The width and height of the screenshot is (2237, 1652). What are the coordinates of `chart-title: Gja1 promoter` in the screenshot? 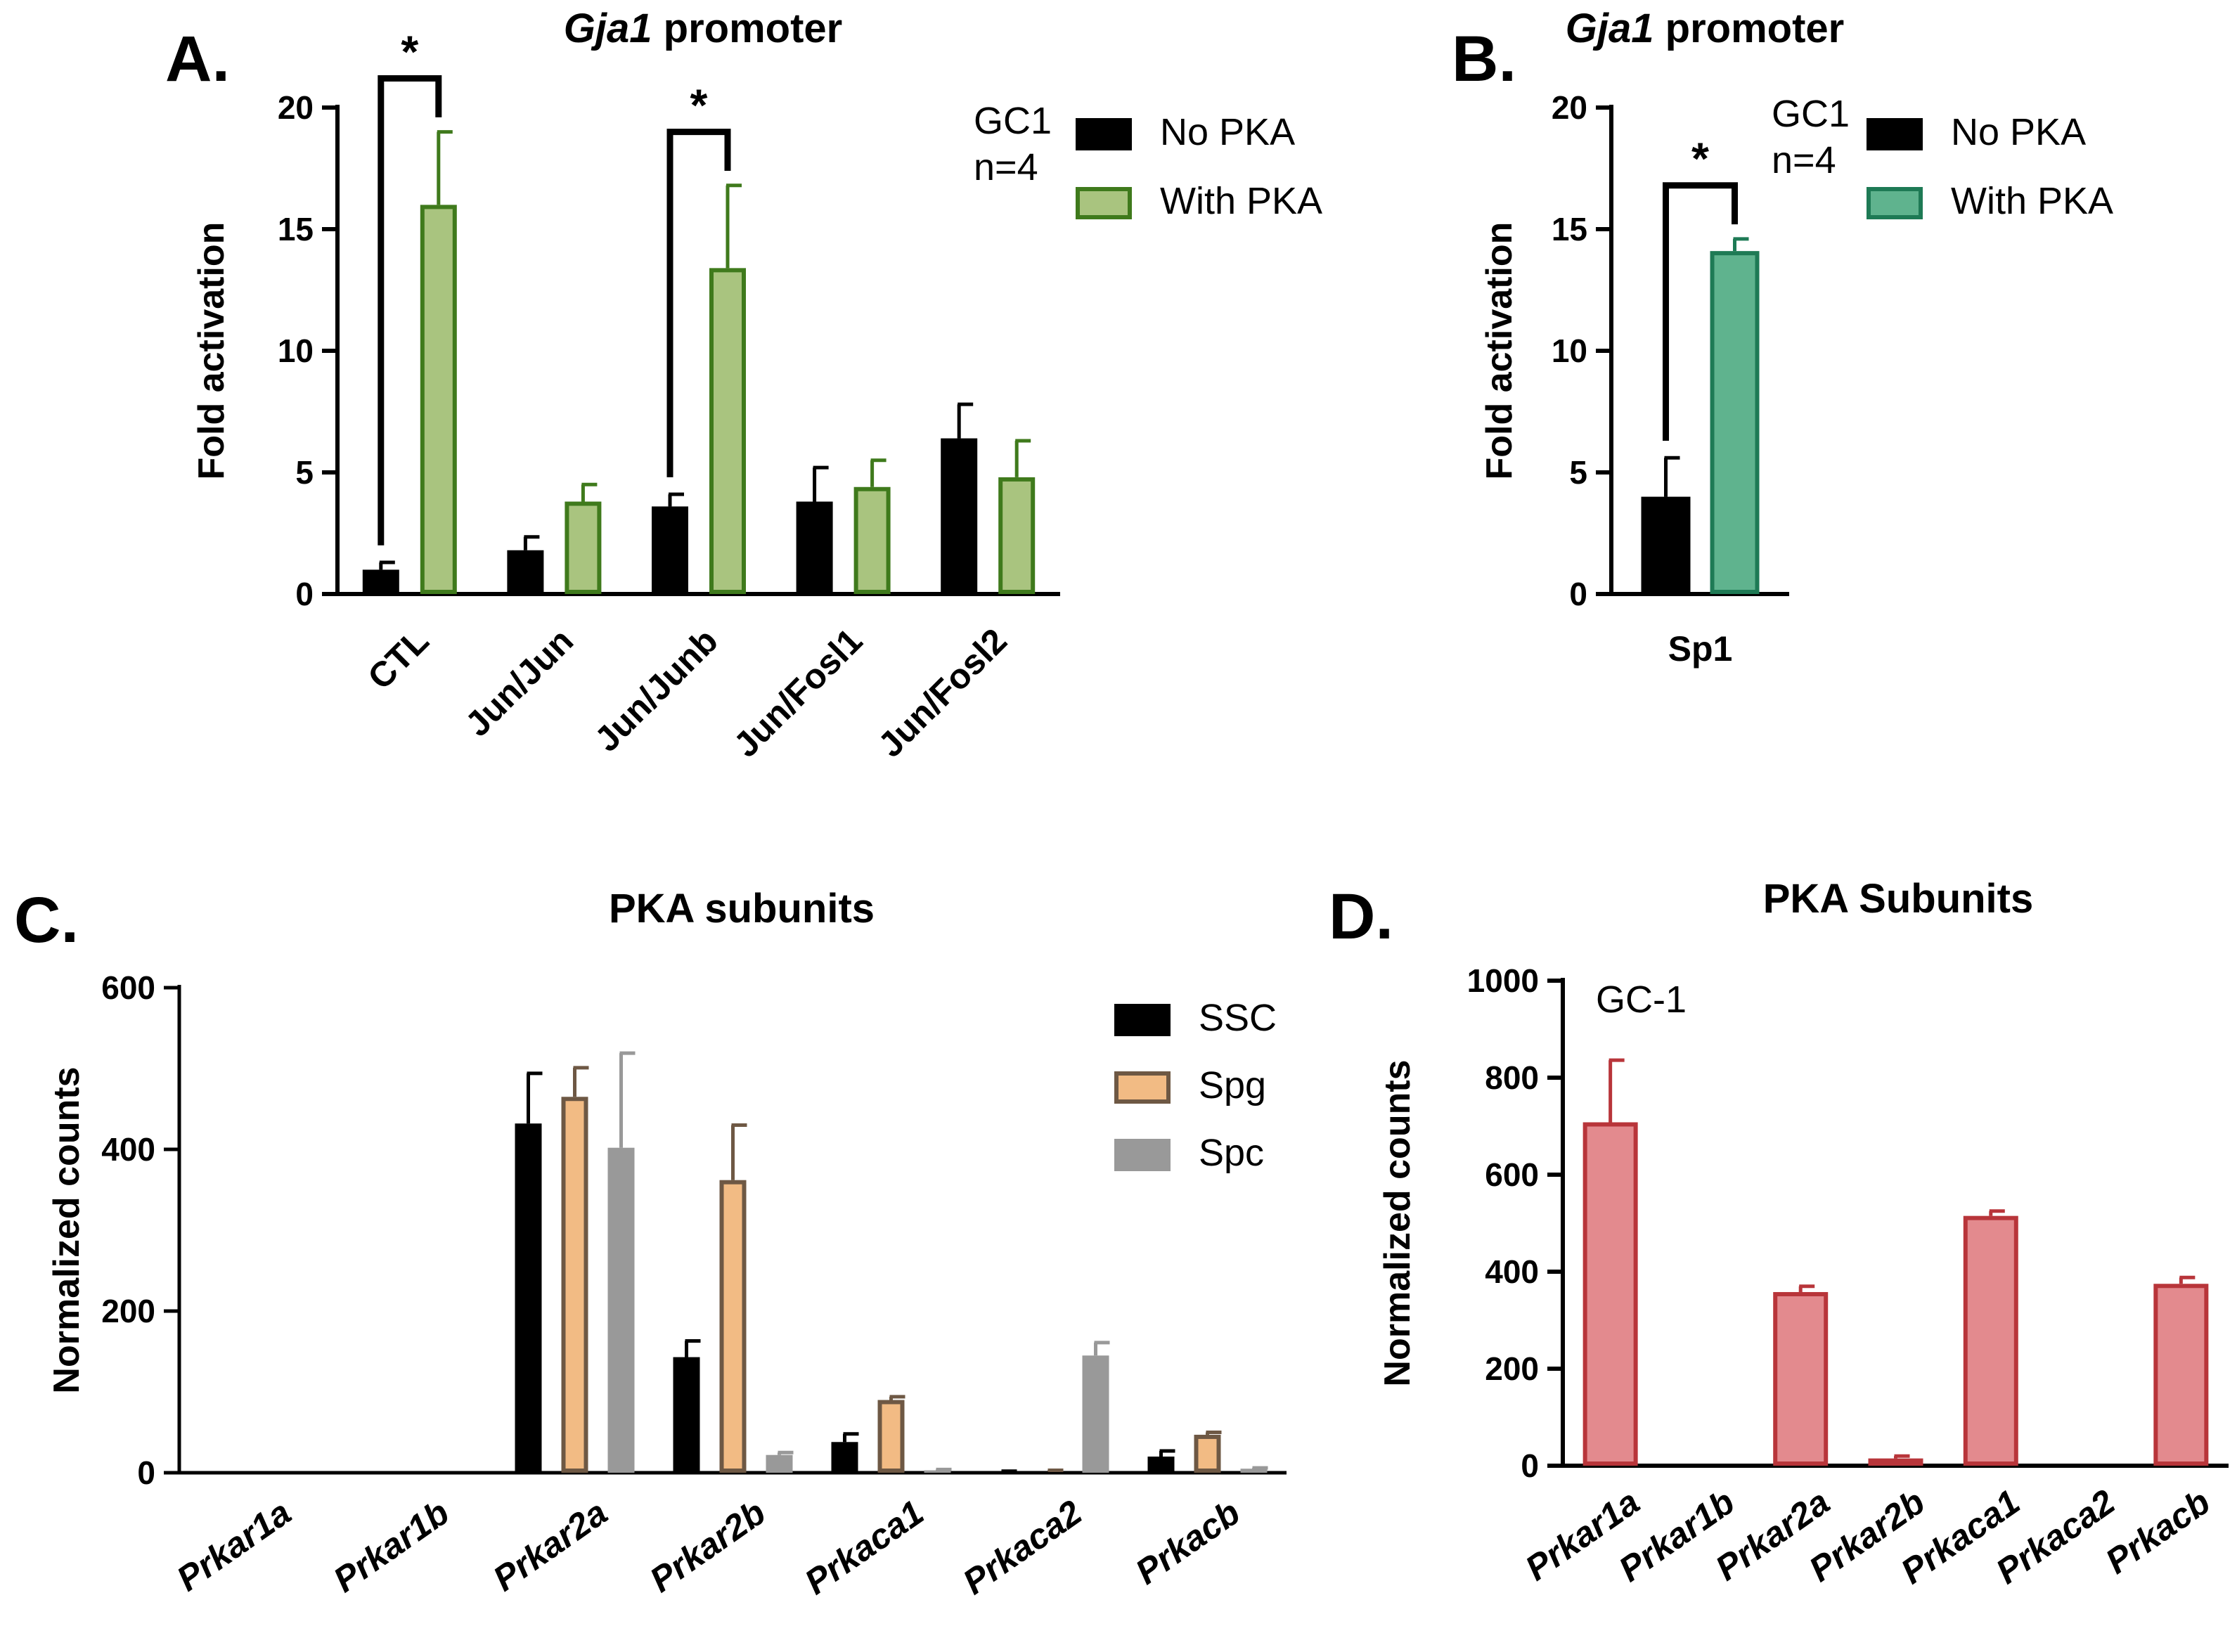 It's located at (1705, 28).